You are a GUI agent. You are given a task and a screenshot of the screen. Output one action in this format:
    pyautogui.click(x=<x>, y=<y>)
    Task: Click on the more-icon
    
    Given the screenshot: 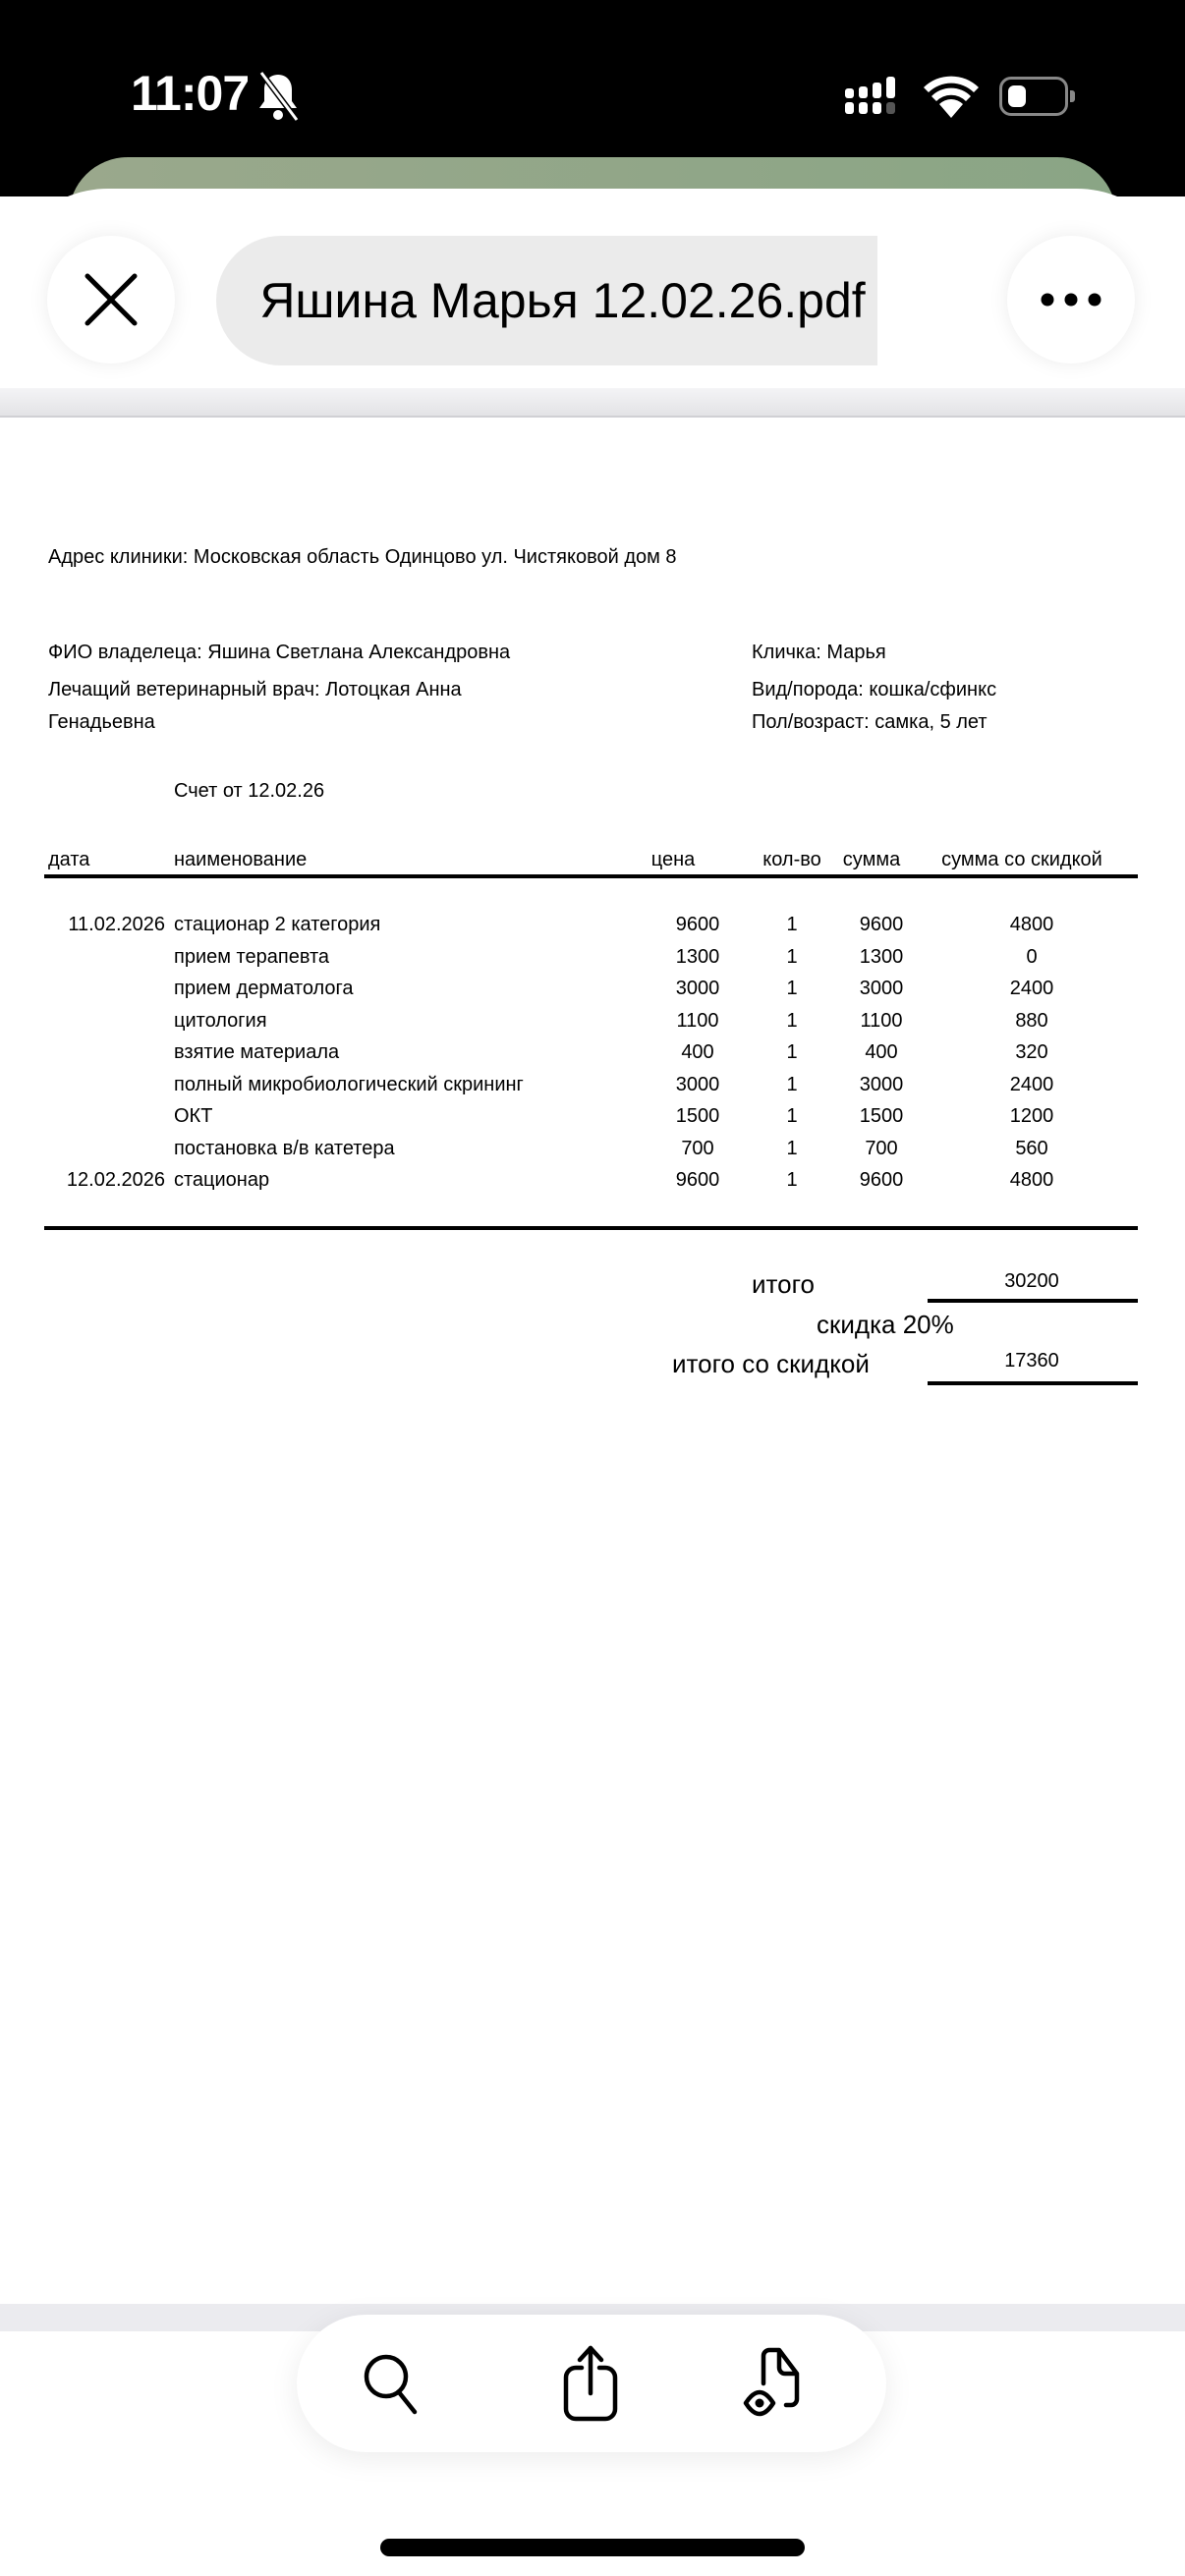 What is the action you would take?
    pyautogui.click(x=1071, y=300)
    